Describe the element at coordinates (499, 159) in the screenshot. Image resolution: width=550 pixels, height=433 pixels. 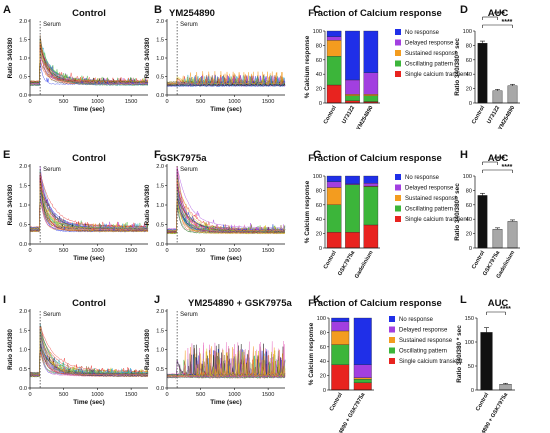
I see `significance-stars: ****` at that location.